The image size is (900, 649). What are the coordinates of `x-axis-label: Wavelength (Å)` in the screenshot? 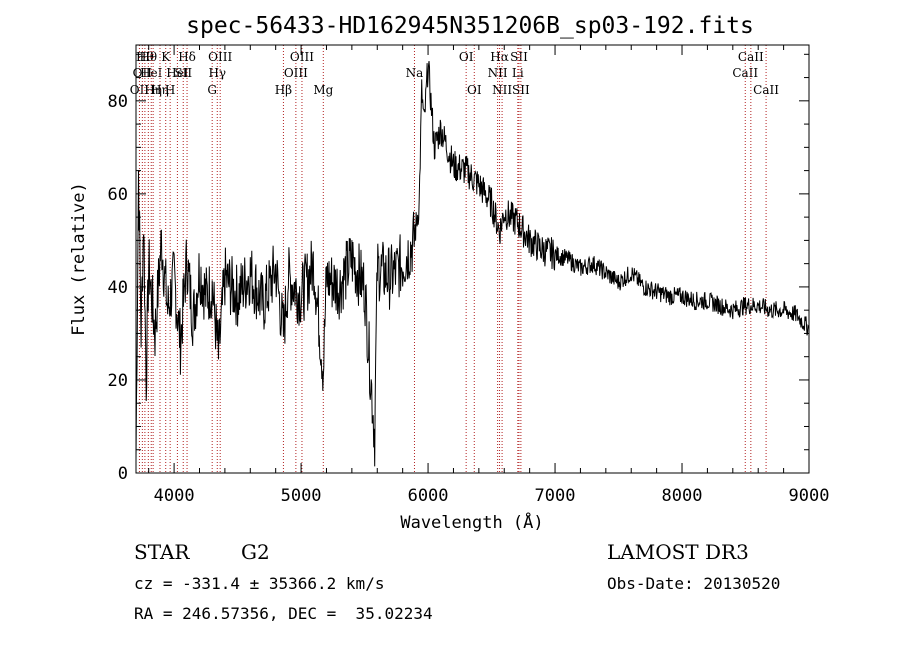 It's located at (471, 522).